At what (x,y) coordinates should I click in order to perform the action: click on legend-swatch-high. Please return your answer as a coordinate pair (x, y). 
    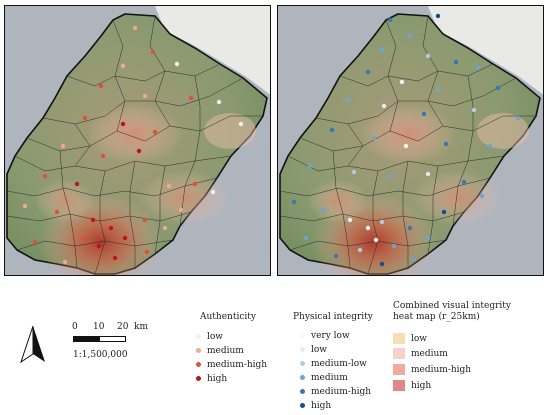
    Looking at the image, I should click on (399, 385).